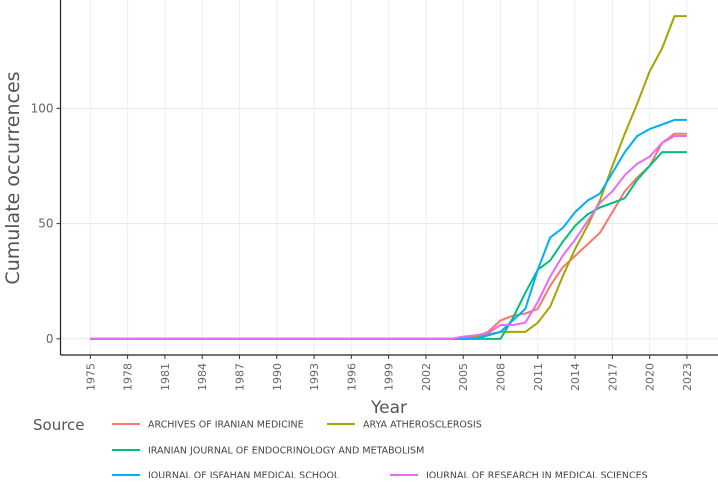 This screenshot has height=482, width=718. I want to click on y-ticks: 0 50 100, so click(46, 223).